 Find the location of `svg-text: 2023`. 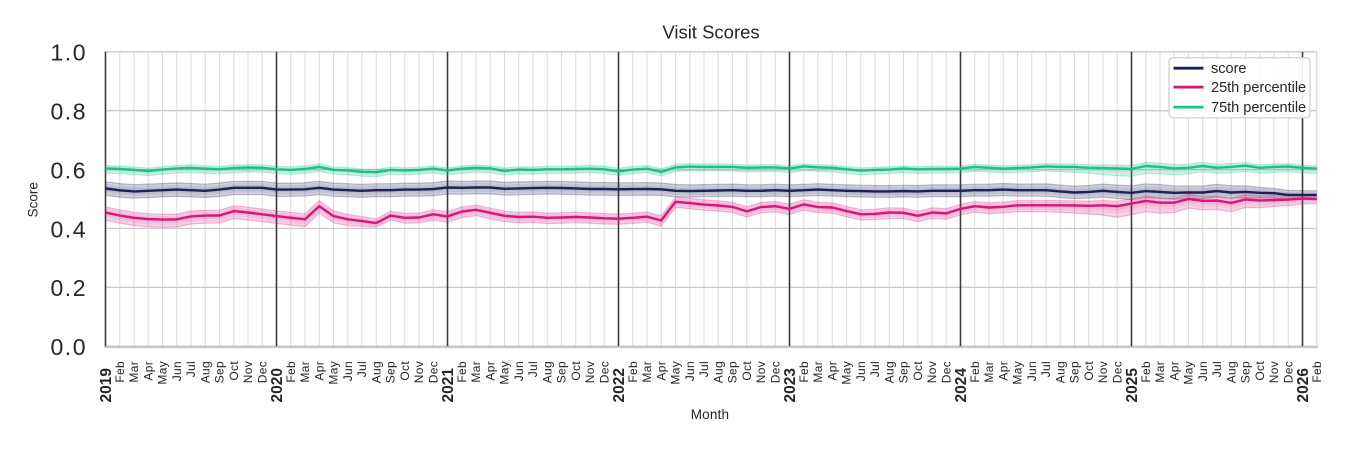

svg-text: 2023 is located at coordinates (790, 385).